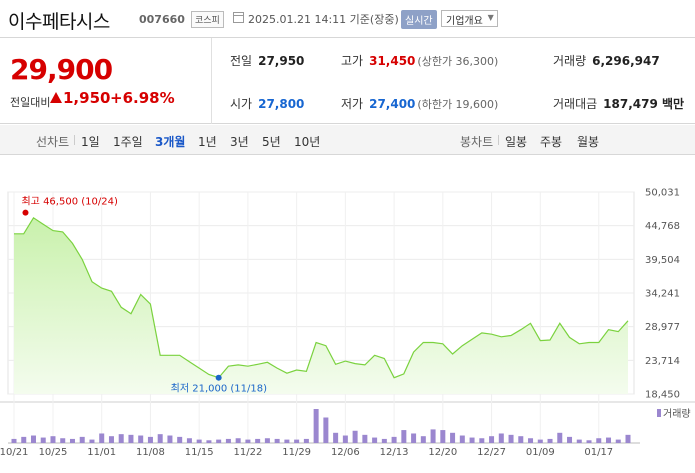 The width and height of the screenshot is (695, 473). I want to click on low-price: 저가 27,400 (하한가 19,600), so click(419, 103).